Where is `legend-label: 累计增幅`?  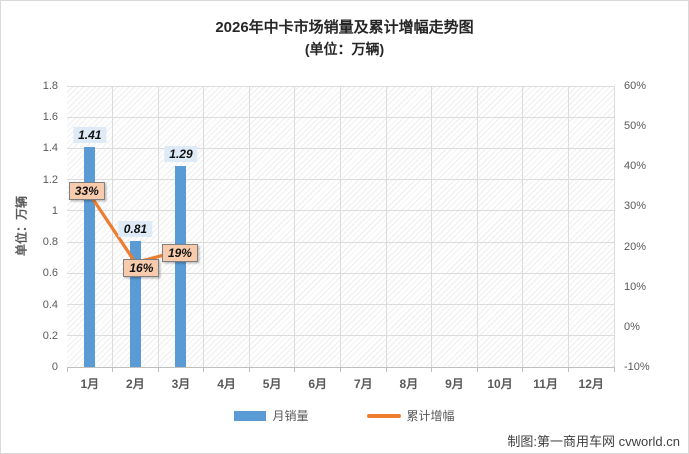
legend-label: 累计增幅 is located at coordinates (430, 416).